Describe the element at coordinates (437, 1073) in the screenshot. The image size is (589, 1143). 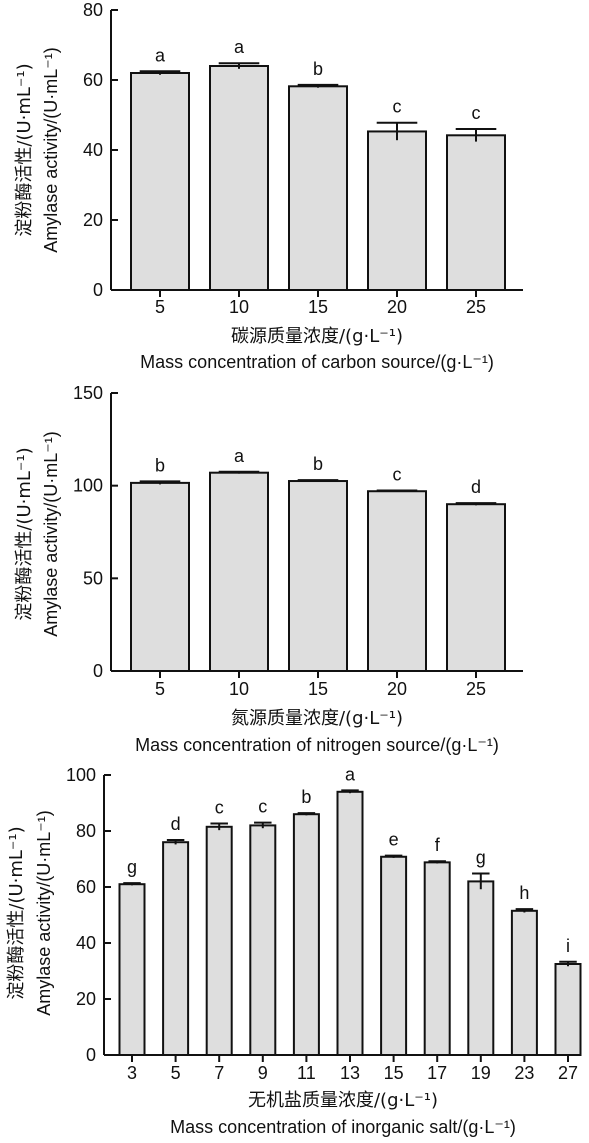
I see `x-tick-label: 17` at that location.